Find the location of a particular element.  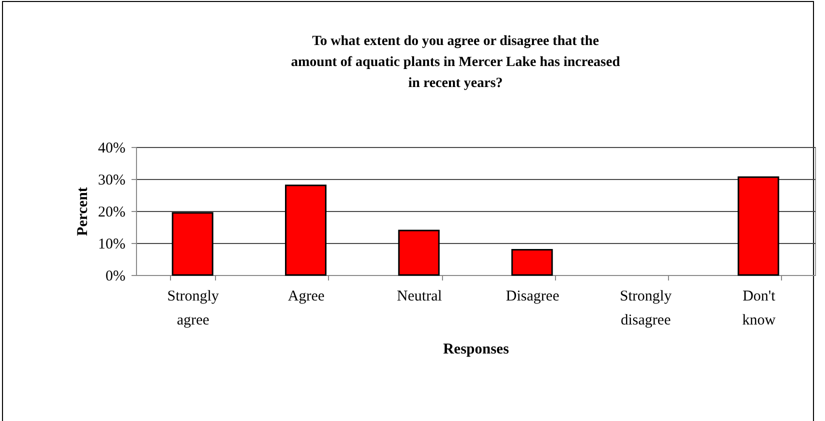

x-tick-label: Disagree is located at coordinates (533, 296).